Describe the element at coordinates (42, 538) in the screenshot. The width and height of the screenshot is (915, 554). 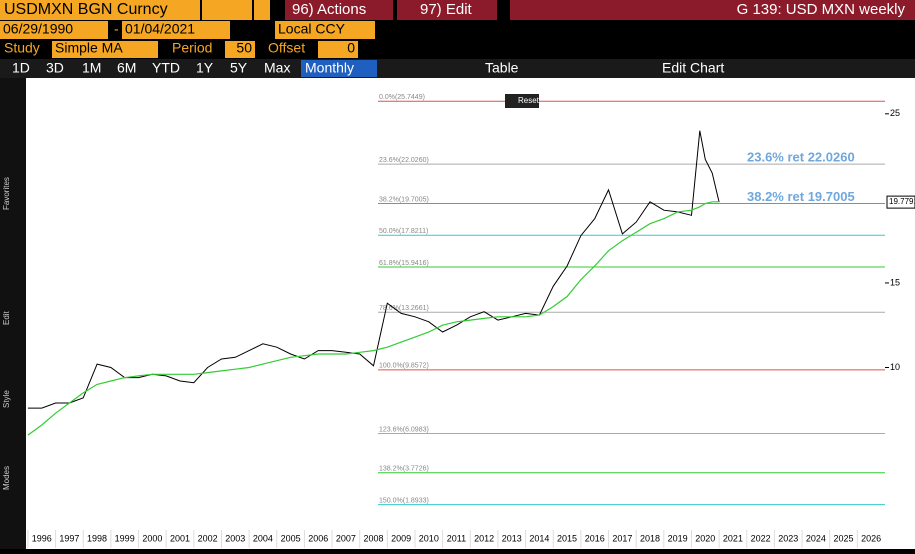
I see `x-tick-label: 1996` at that location.